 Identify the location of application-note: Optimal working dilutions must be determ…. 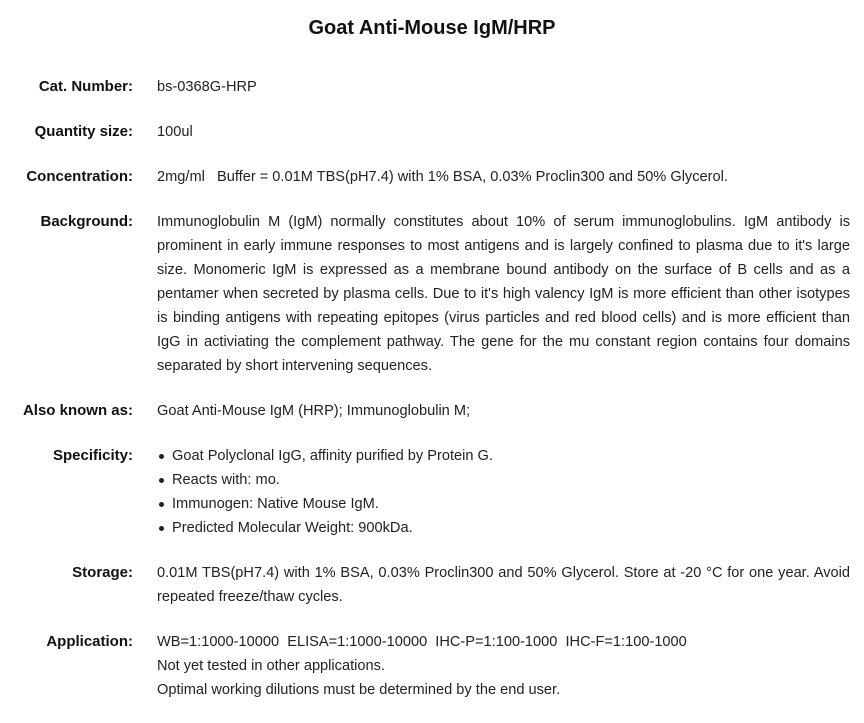
(359, 690).